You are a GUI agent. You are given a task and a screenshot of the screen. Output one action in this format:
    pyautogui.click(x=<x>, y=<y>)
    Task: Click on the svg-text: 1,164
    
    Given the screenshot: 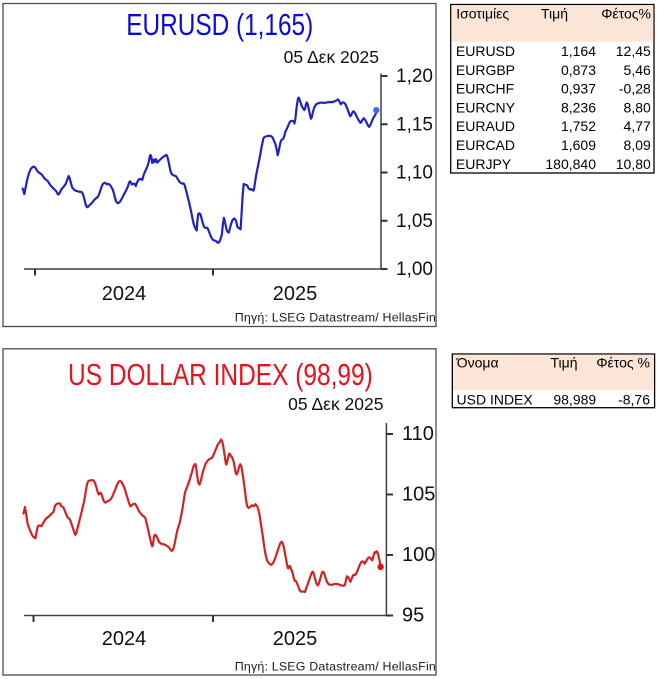 What is the action you would take?
    pyautogui.click(x=578, y=51)
    